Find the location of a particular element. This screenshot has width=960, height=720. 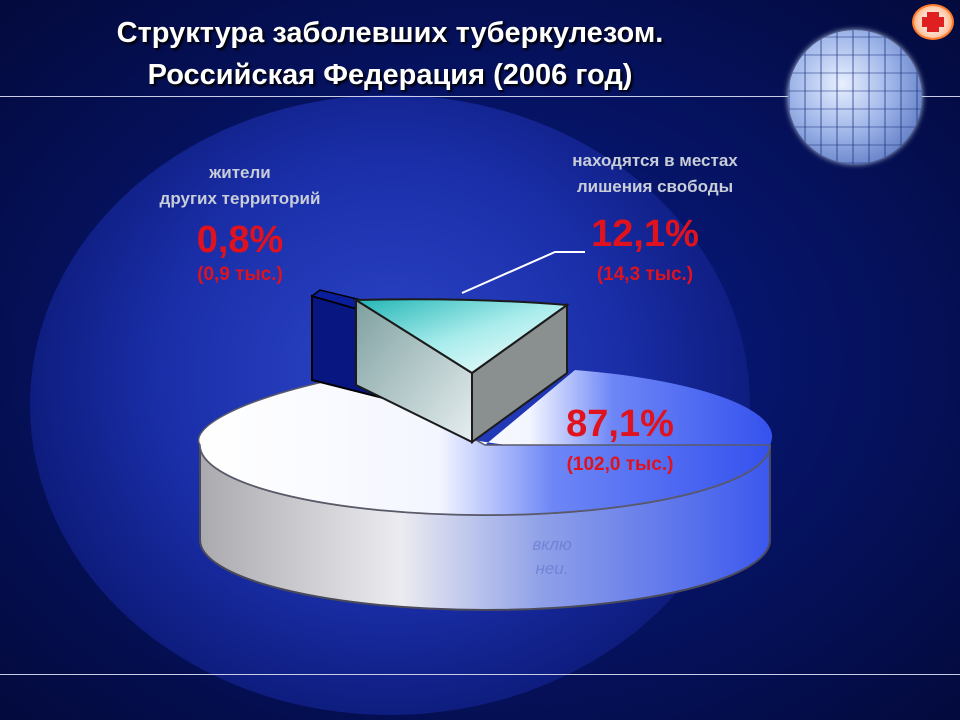

other-territories-count: (0,9 тыс.) is located at coordinates (240, 274).